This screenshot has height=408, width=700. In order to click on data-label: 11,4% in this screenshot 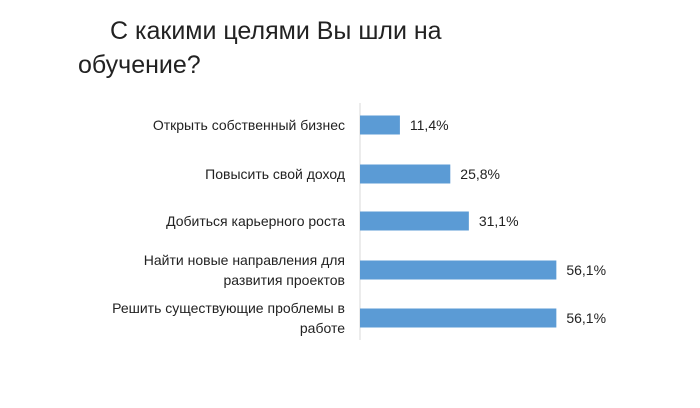, I will do `click(429, 125)`.